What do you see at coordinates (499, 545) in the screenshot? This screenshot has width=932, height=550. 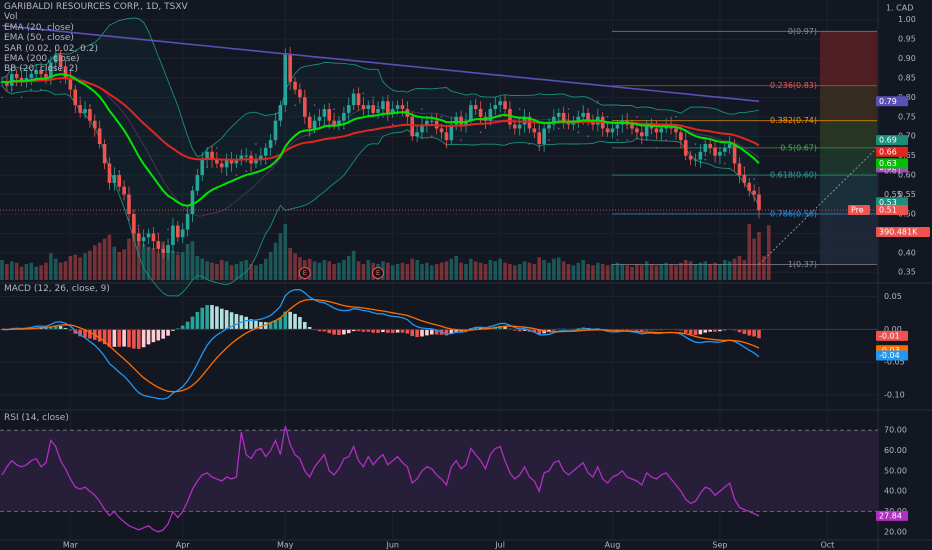 I see `x-tick-label: Jul` at bounding box center [499, 545].